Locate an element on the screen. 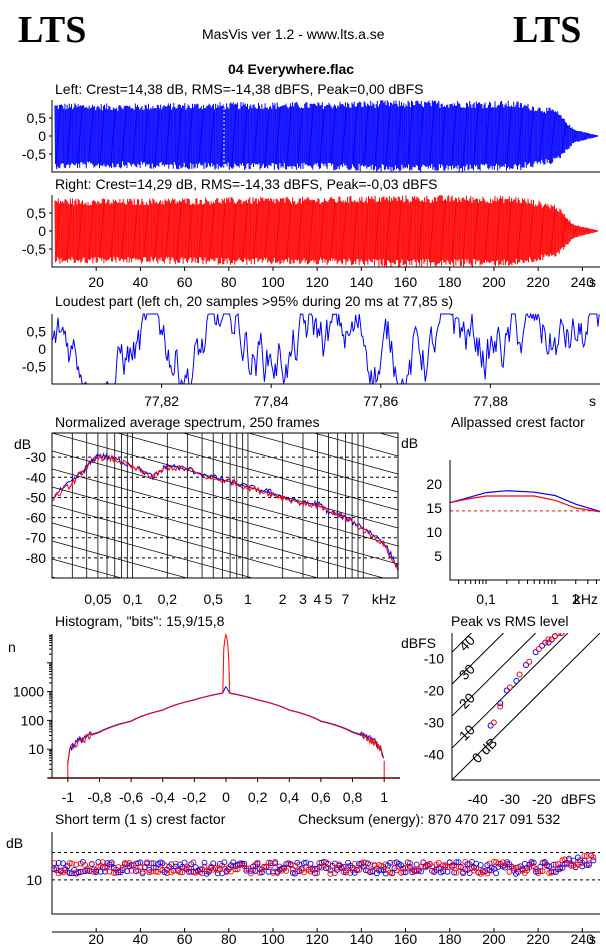  ytick-label: 100 is located at coordinates (33, 720).